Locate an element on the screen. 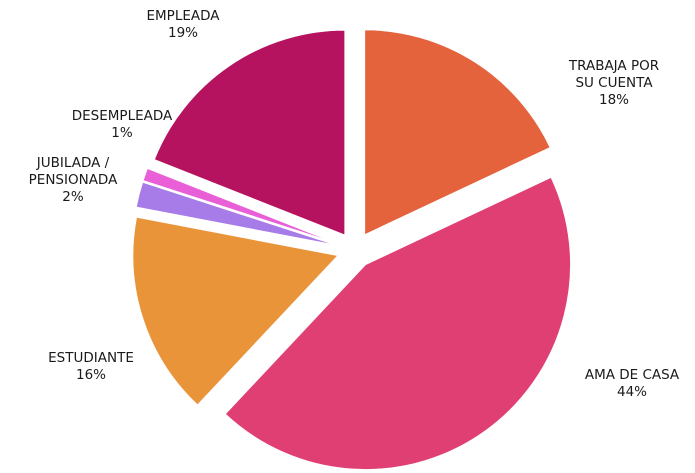 This screenshot has height=473, width=695. category-name: EMPLEADA is located at coordinates (183, 16).